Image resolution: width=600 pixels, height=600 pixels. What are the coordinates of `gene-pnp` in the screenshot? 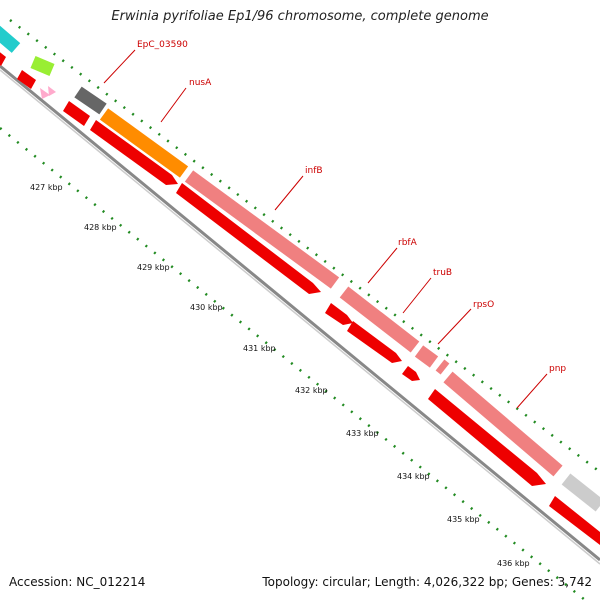 It's located at (503, 424).